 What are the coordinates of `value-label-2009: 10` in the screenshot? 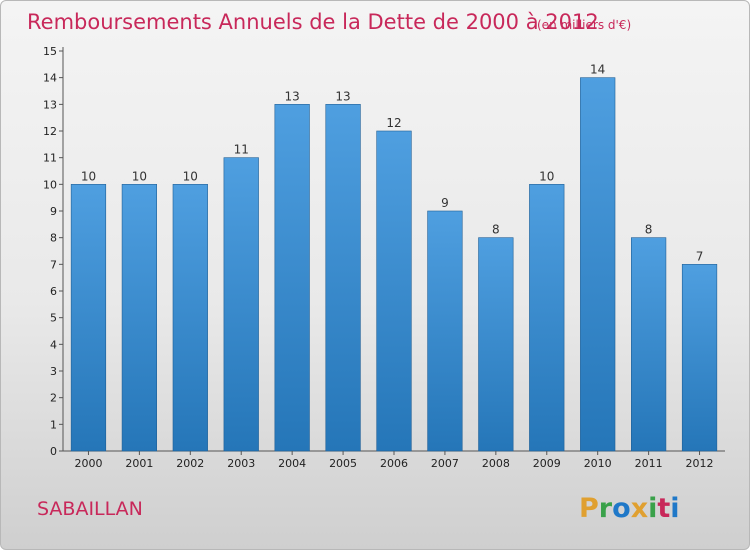 It's located at (546, 176).